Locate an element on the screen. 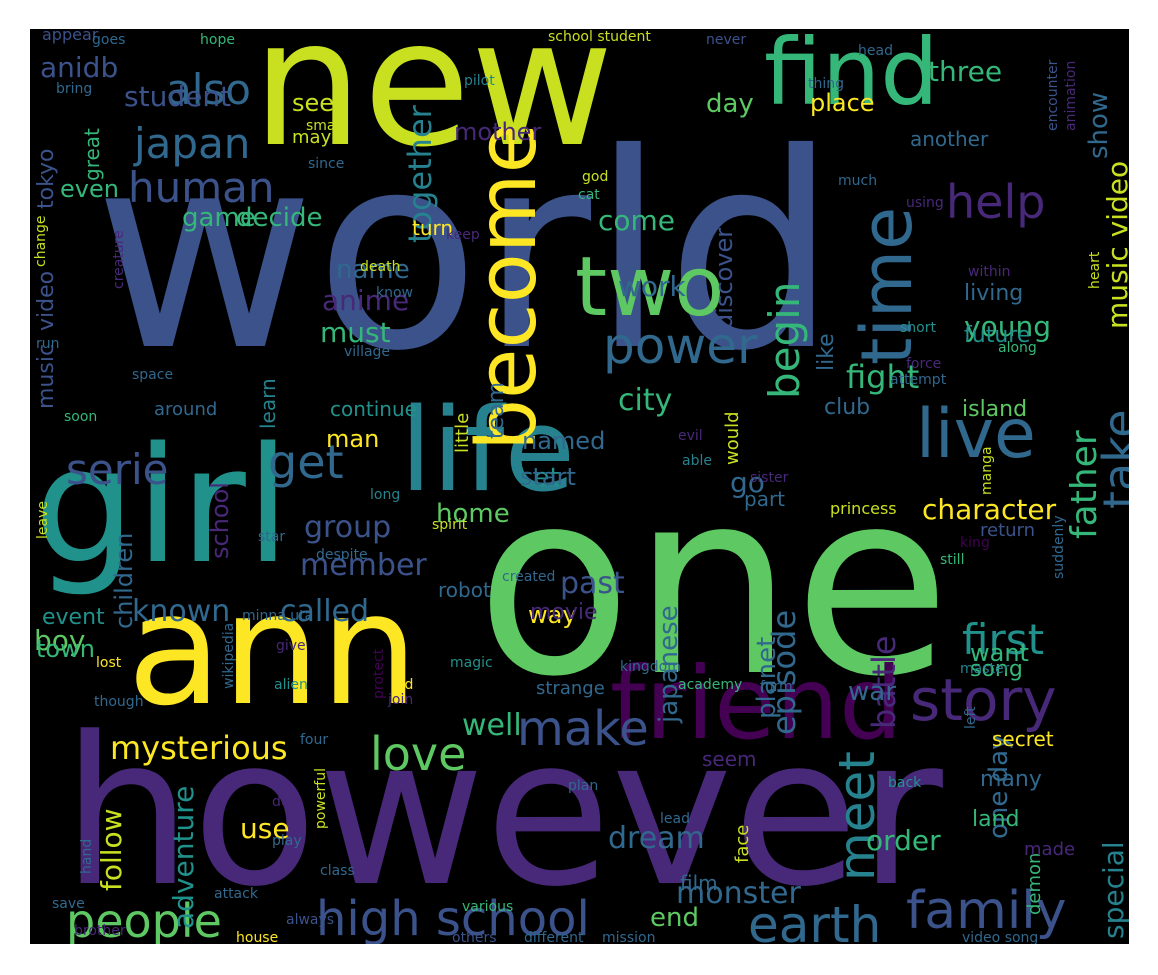  word: old is located at coordinates (403, 685).